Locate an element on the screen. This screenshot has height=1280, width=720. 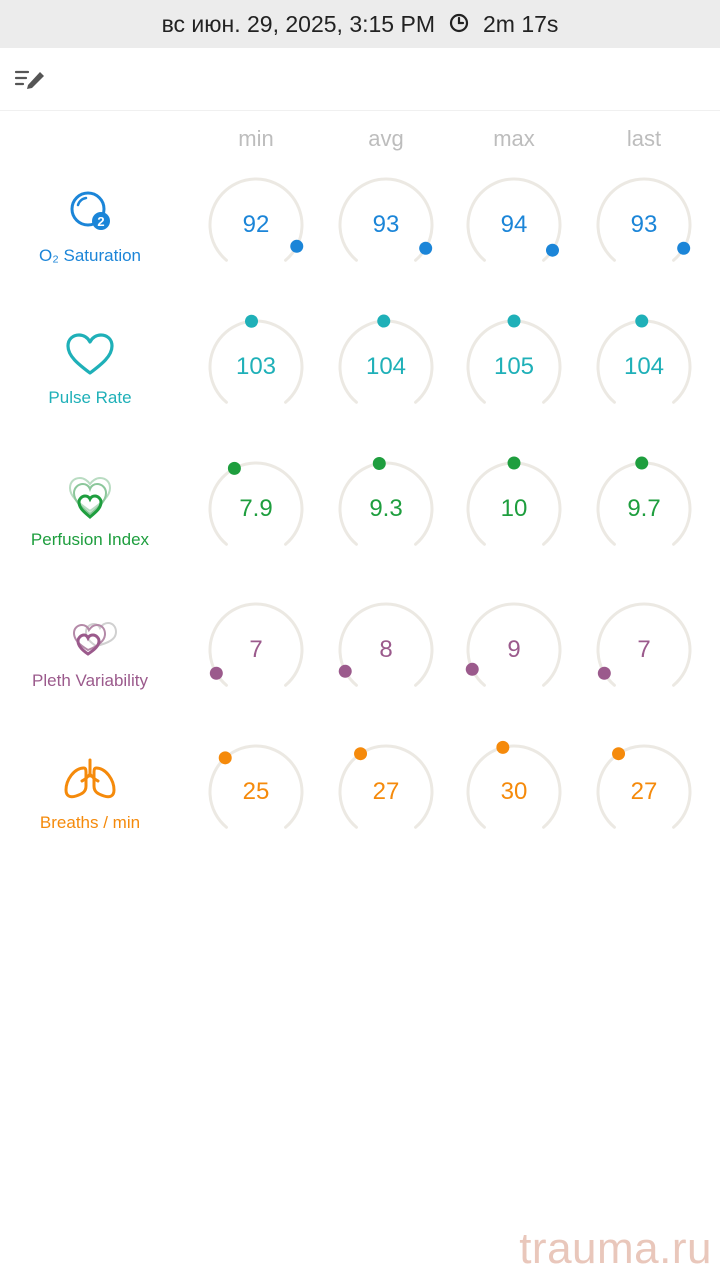
metric-label-pulse: Pulse Rate is located at coordinates (90, 397).